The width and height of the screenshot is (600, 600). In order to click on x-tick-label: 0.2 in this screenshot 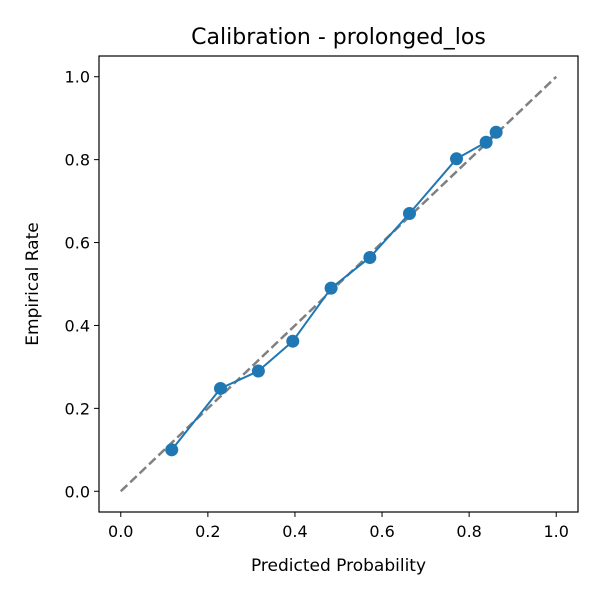, I will do `click(207, 531)`.